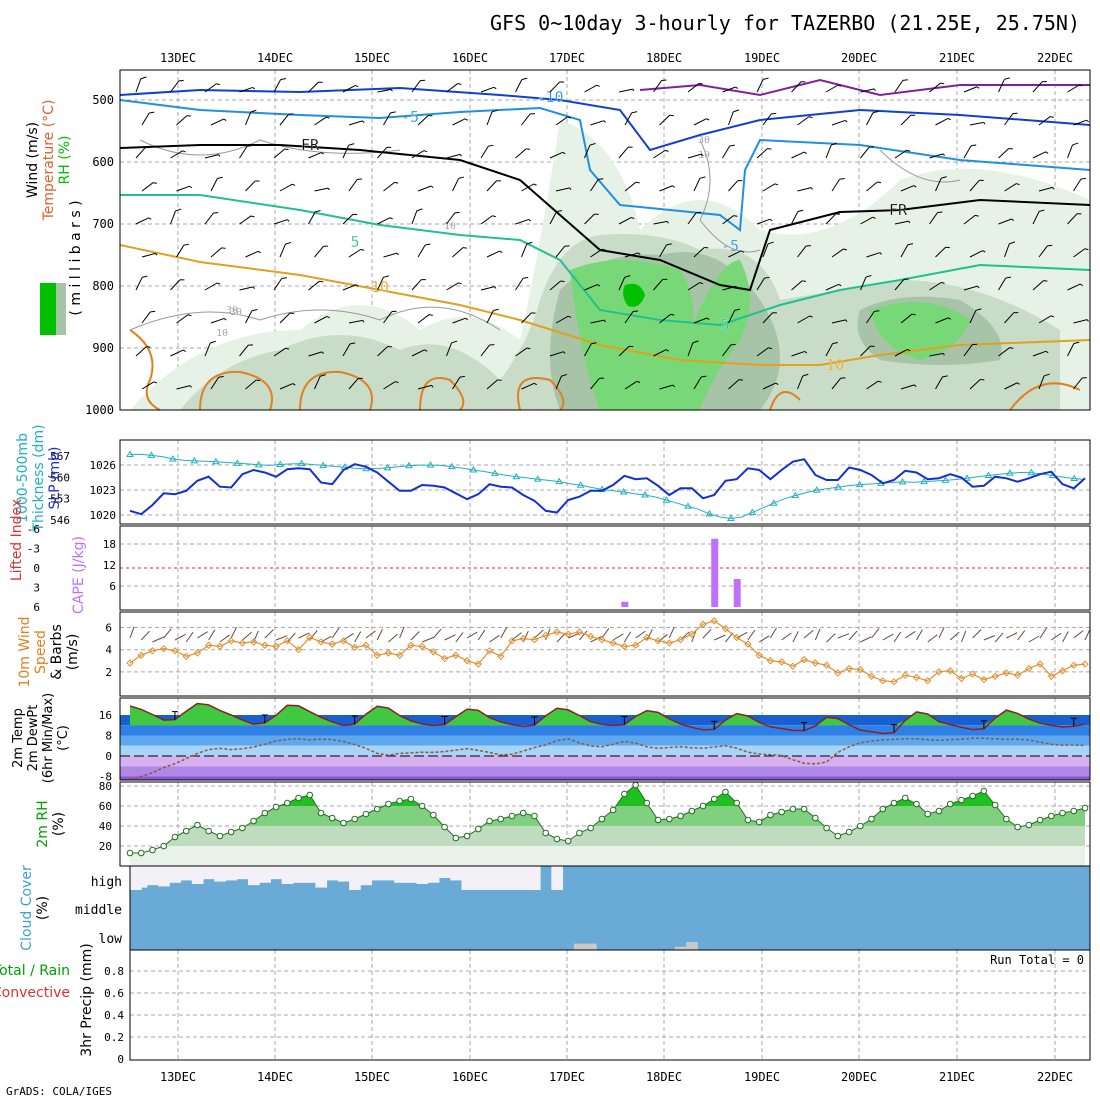  Describe the element at coordinates (59, 824) in the screenshot. I see `axis-label: (%)` at that location.